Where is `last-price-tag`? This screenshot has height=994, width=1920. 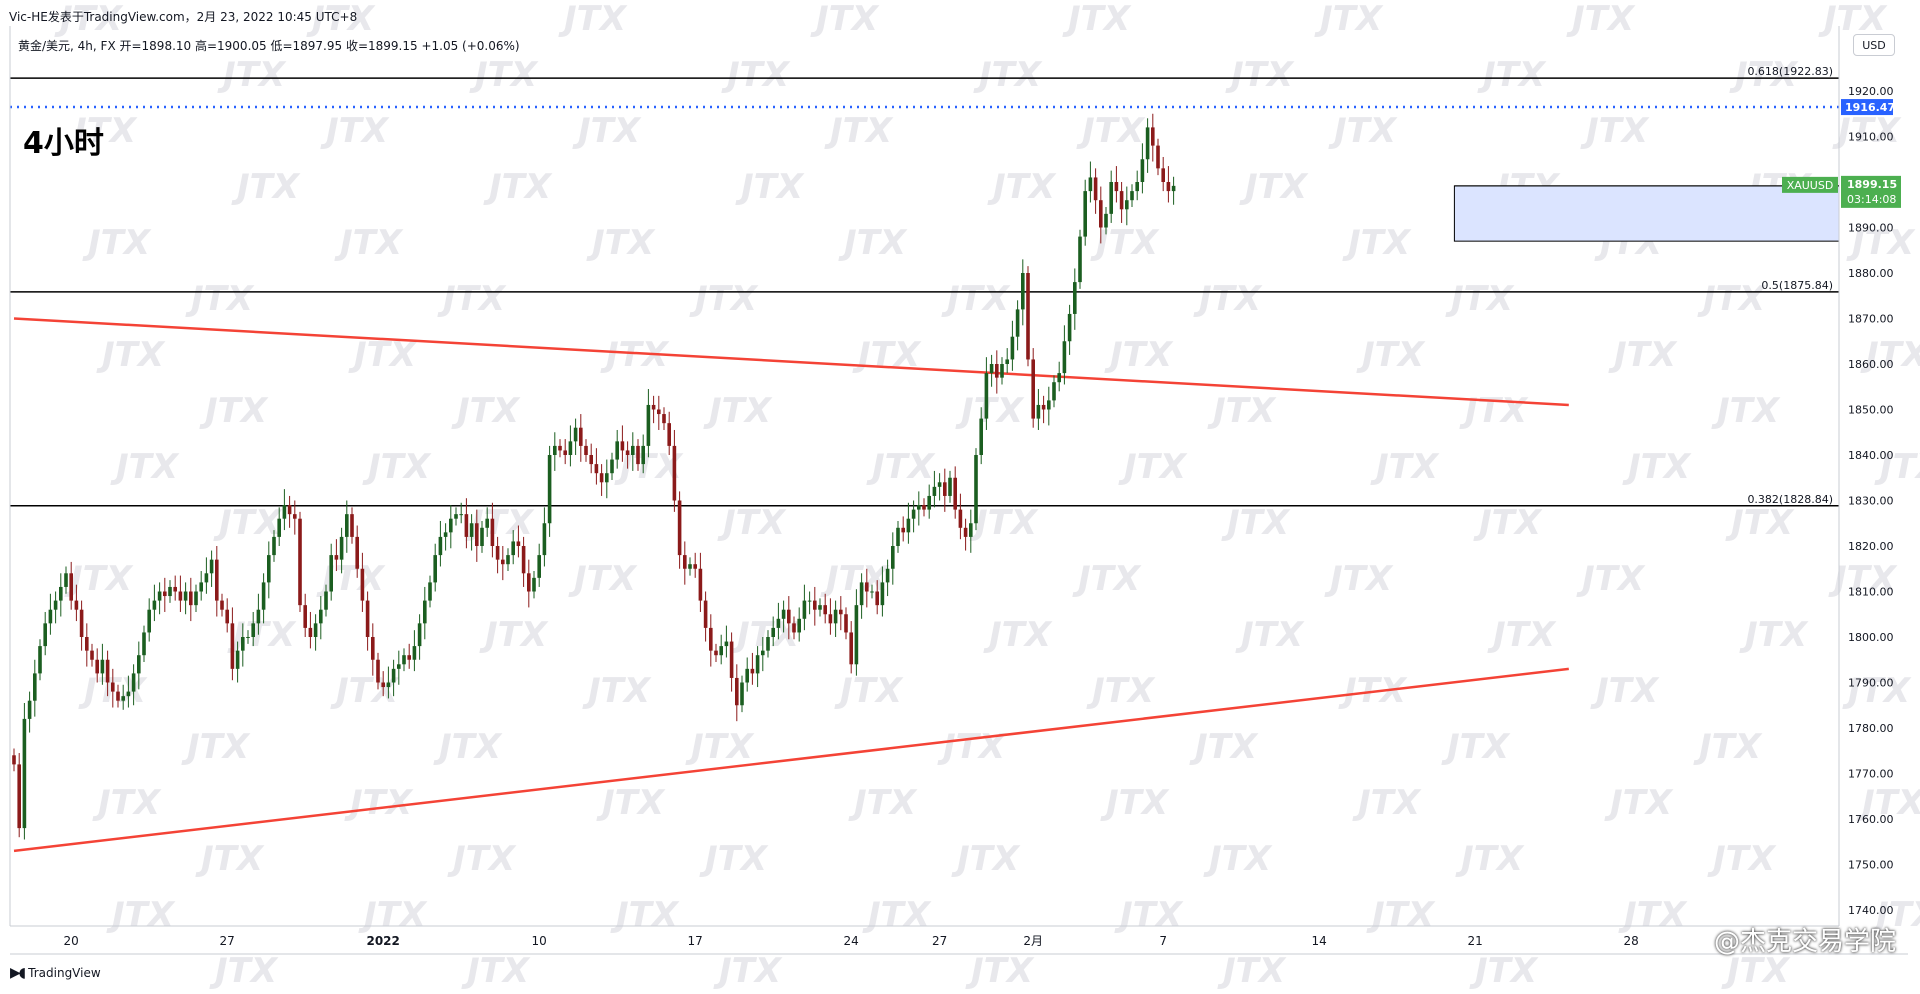
last-price-tag is located at coordinates (1871, 191).